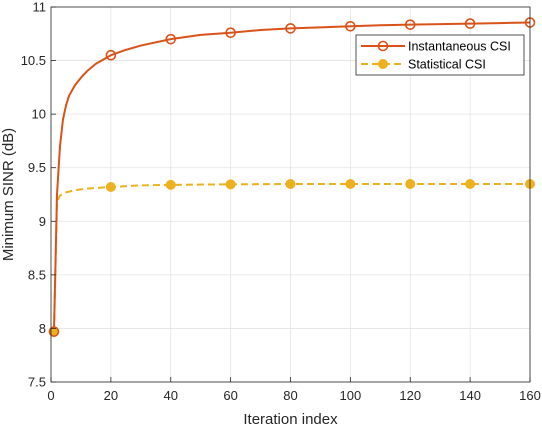 The width and height of the screenshot is (542, 428). I want to click on legend-label-statistical-csi: Statistical CSI, so click(447, 65).